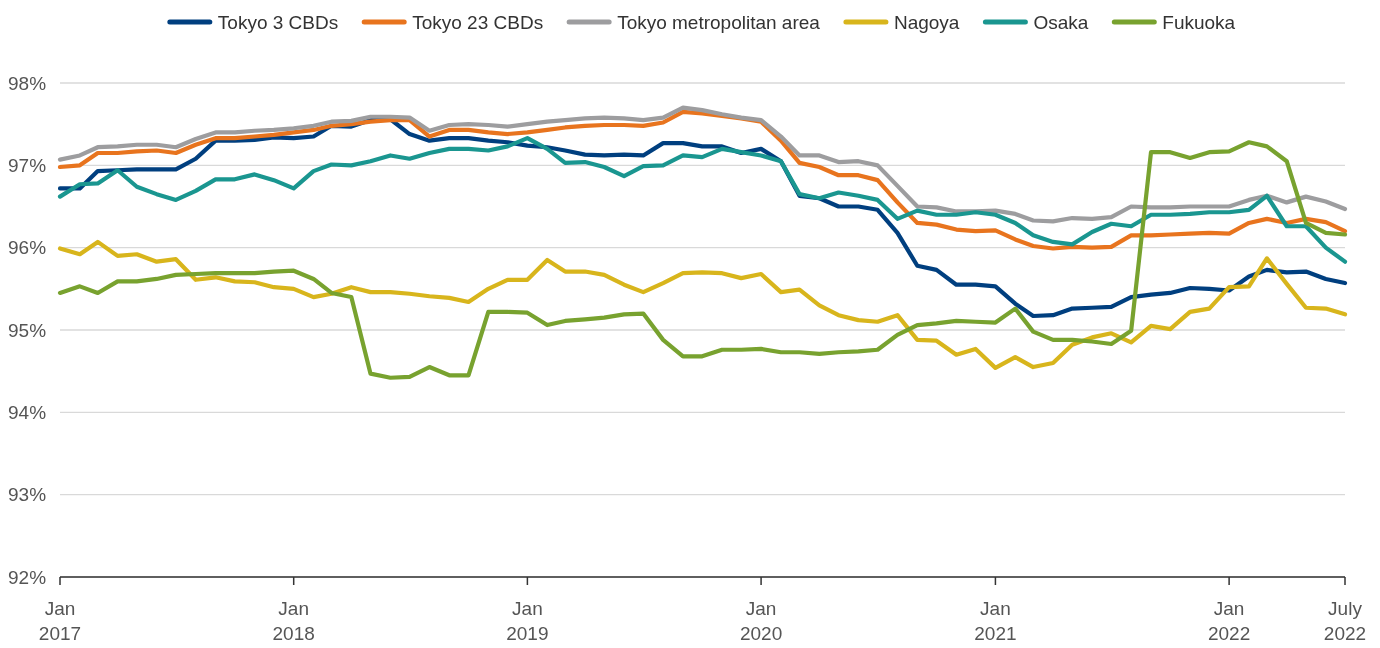 The height and width of the screenshot is (648, 1380). Describe the element at coordinates (27, 330) in the screenshot. I see `y-tick-label: 95%` at that location.